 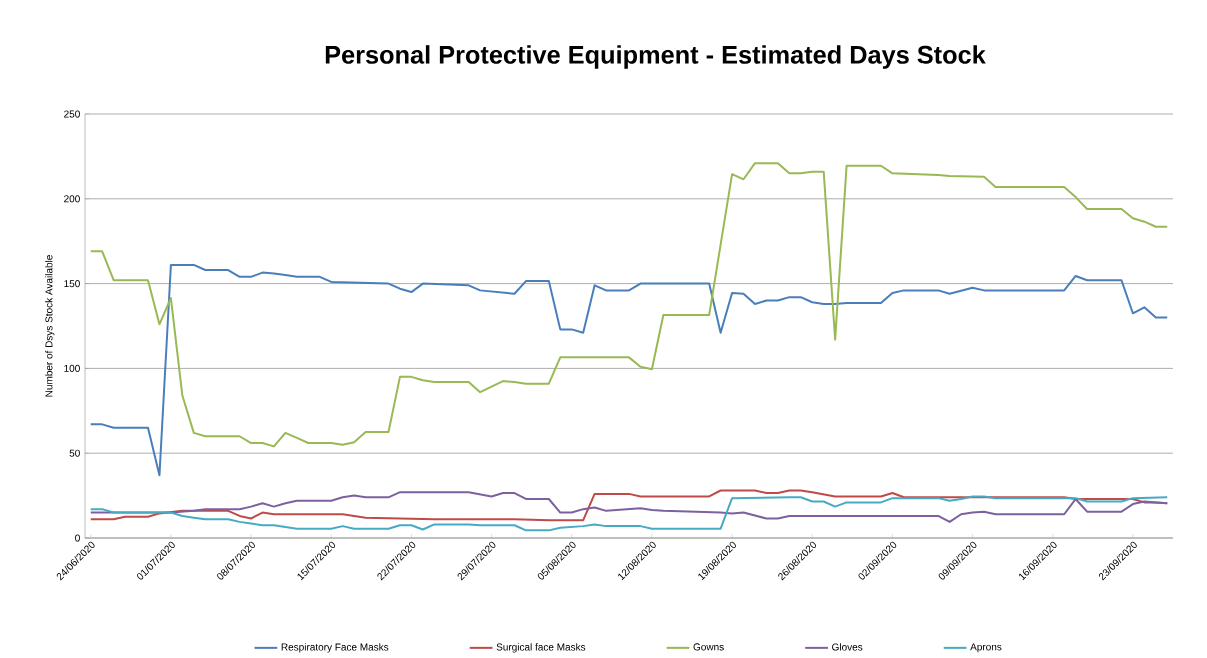 What do you see at coordinates (74, 453) in the screenshot?
I see `y-tick-label: 50` at bounding box center [74, 453].